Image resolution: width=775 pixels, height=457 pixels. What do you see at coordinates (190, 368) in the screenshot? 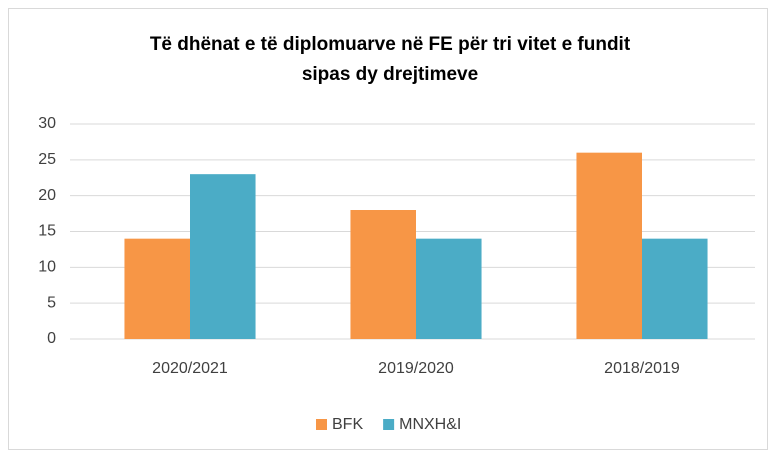
I see `x-tick-label: 2020/2021` at bounding box center [190, 368].